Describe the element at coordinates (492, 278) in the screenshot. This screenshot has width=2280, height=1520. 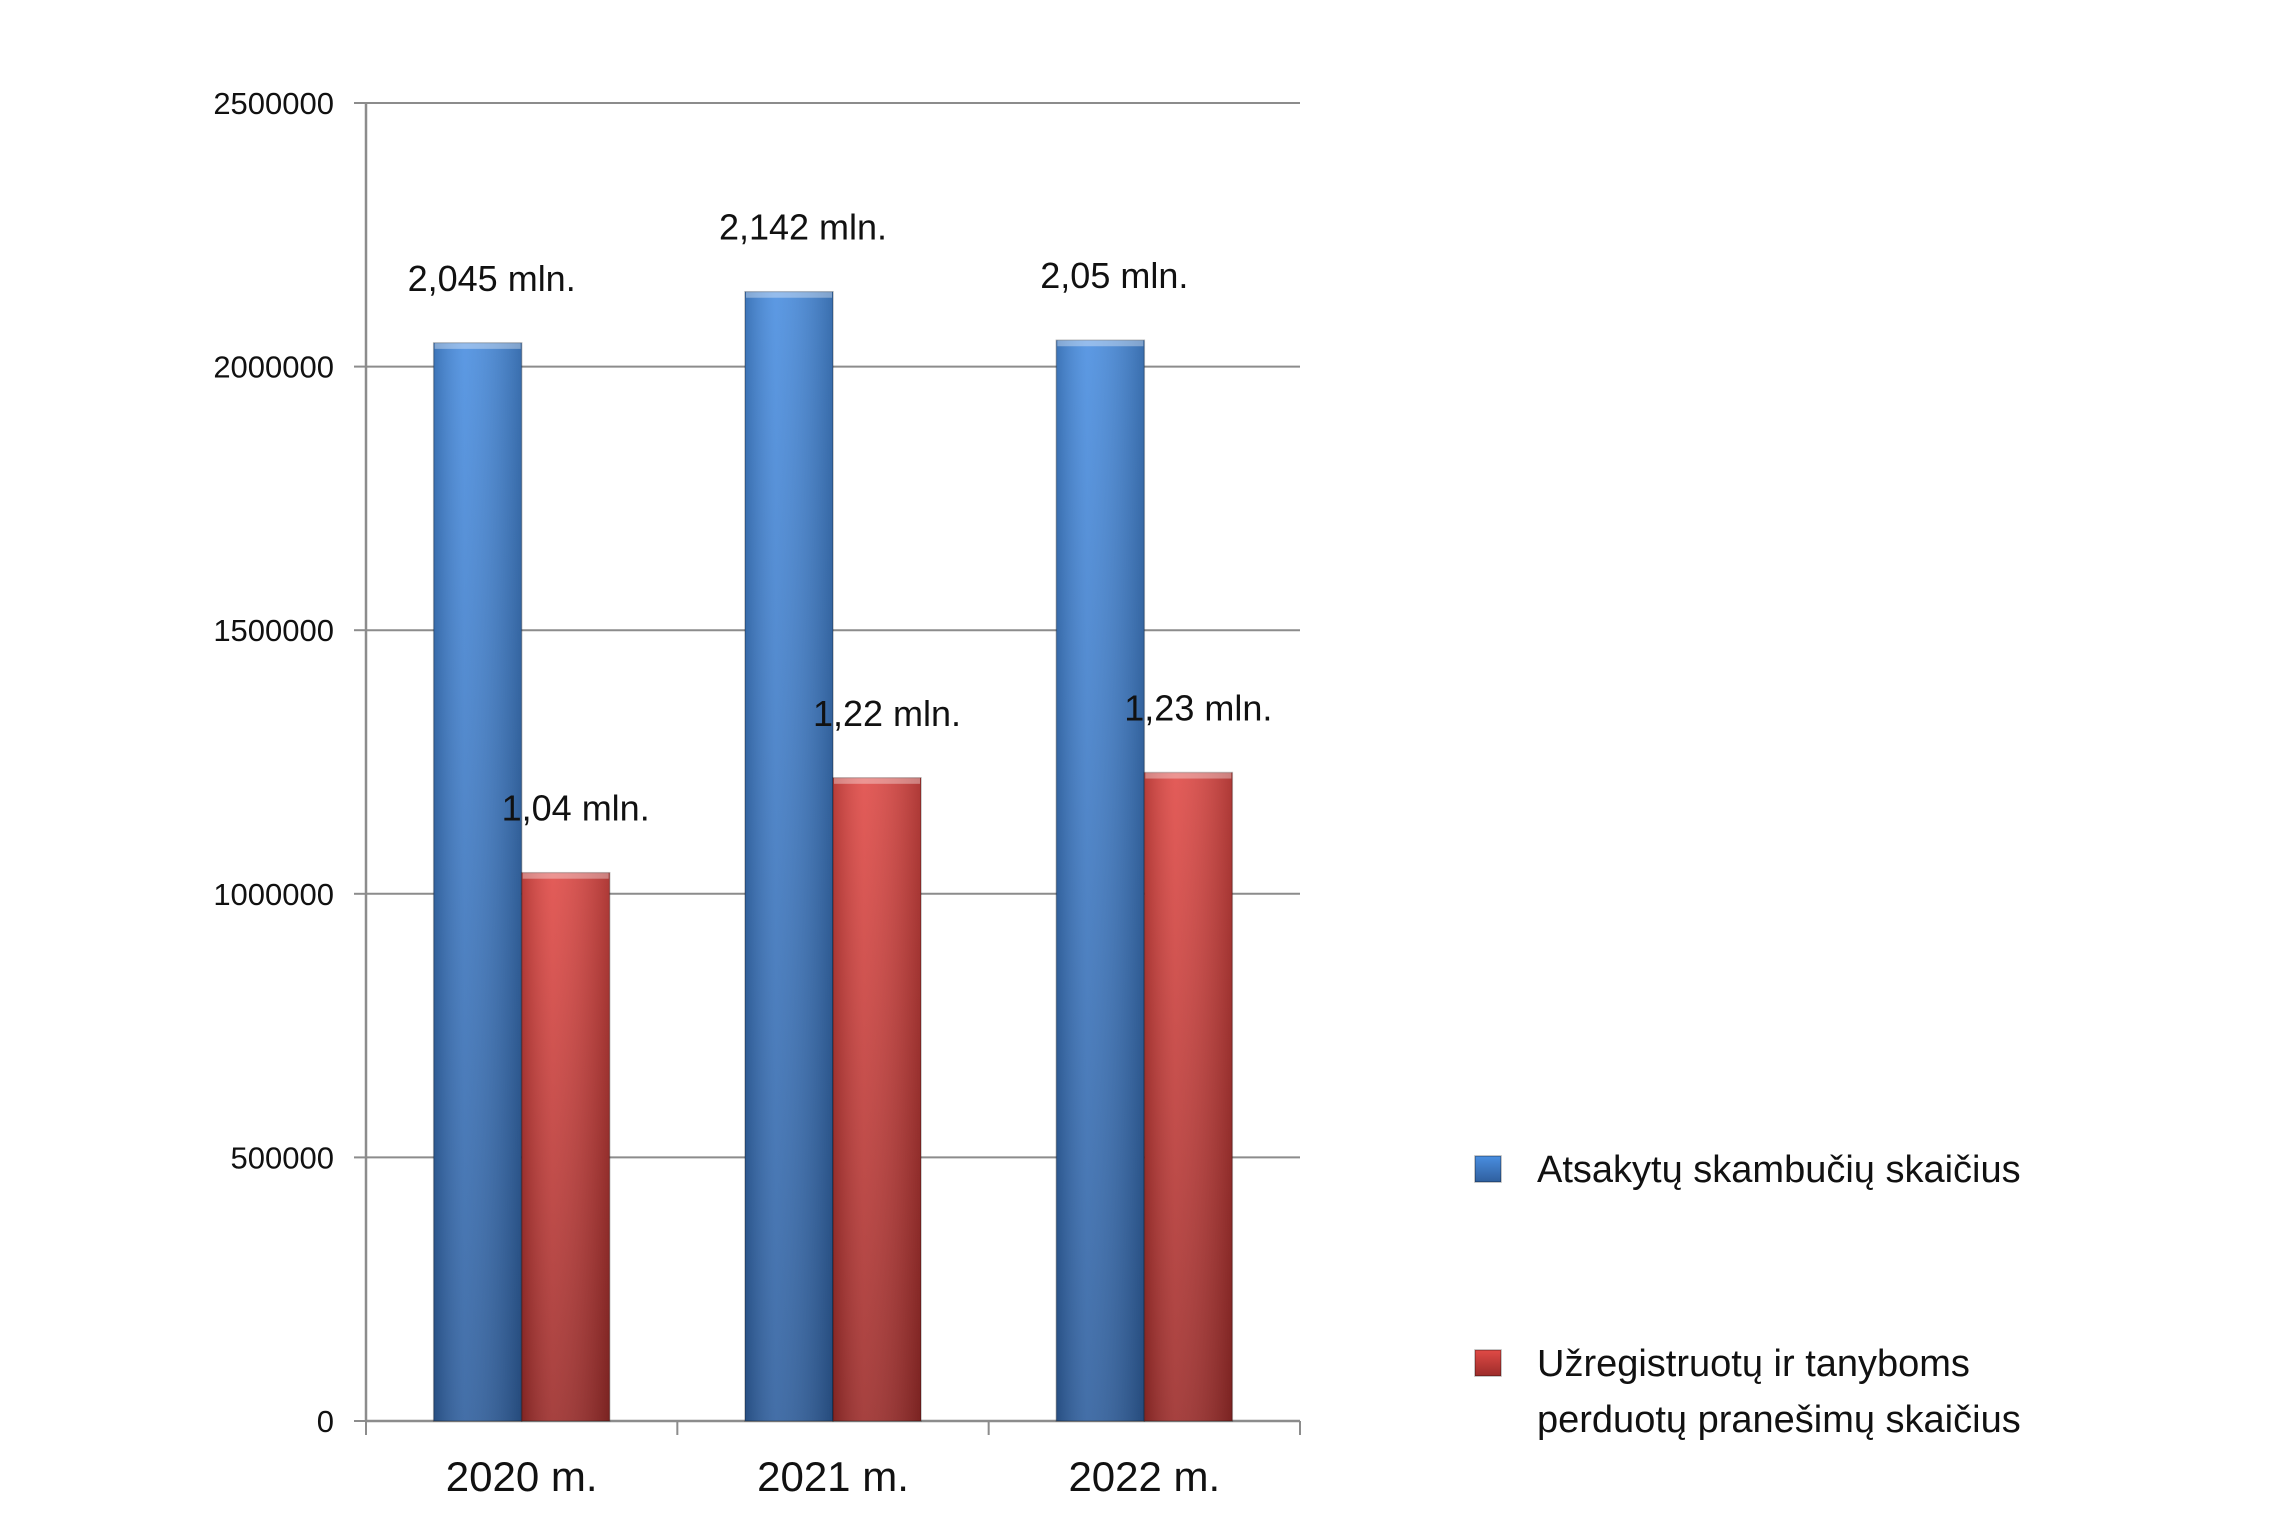
I see `data-label-series-1-0: 2,045 mln.` at that location.